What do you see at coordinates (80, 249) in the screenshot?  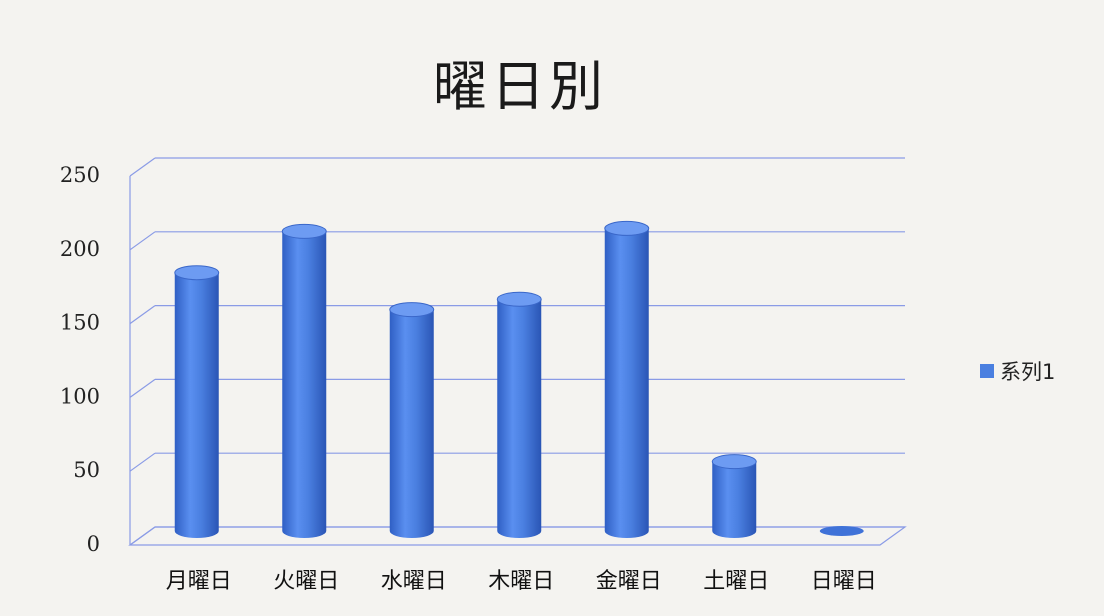 I see `y-tick-label: 200` at bounding box center [80, 249].